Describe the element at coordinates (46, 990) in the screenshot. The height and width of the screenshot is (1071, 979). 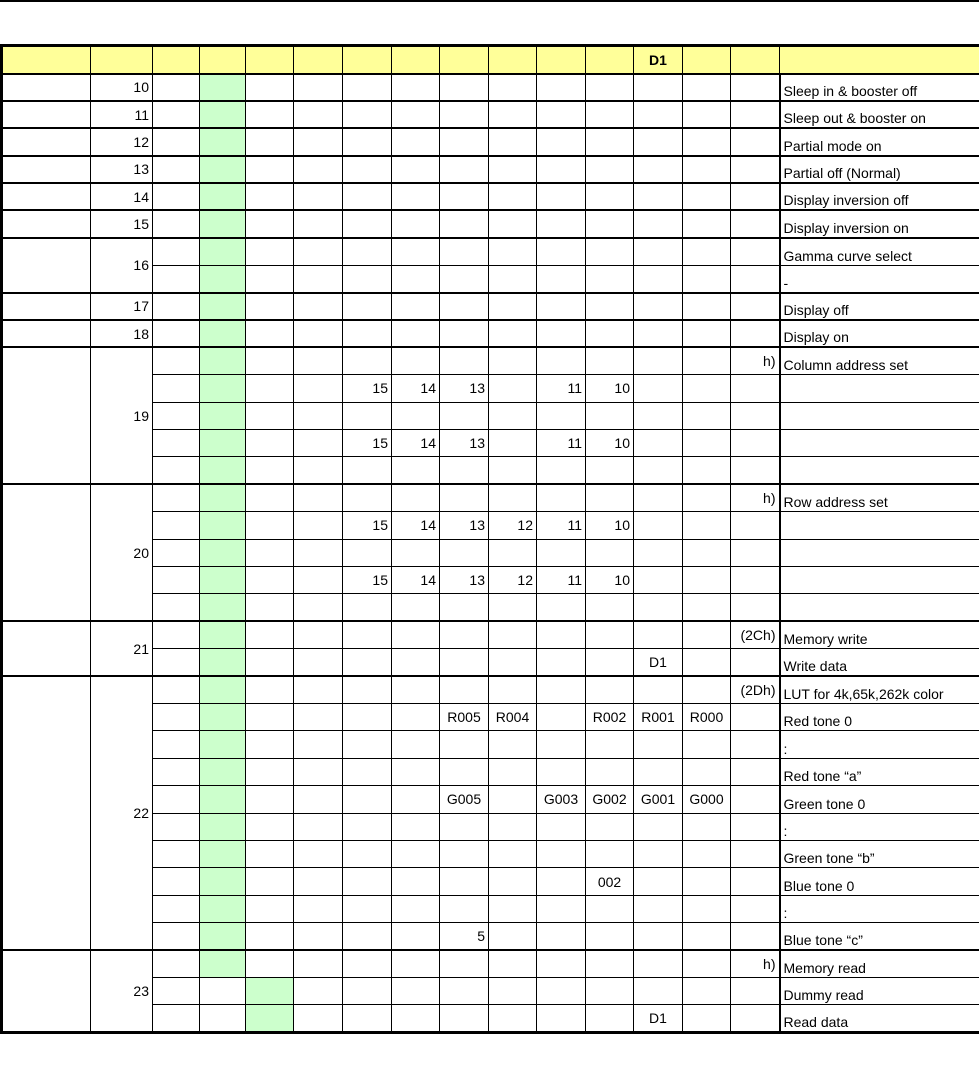
I see `command-group-cell` at that location.